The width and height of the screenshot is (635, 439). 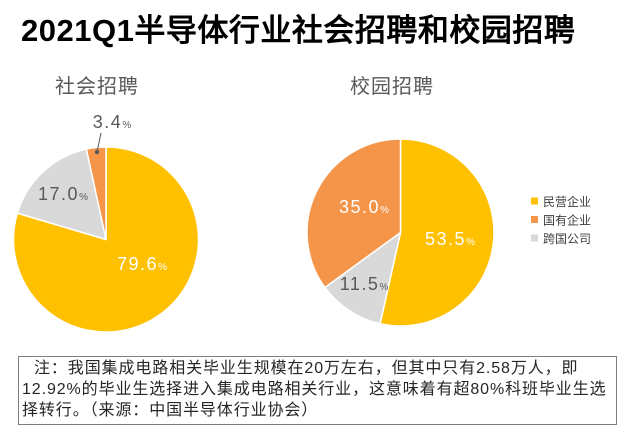 I want to click on pie-chart-social-recruitment: 79.6%3.4%17.0%, so click(x=106, y=222).